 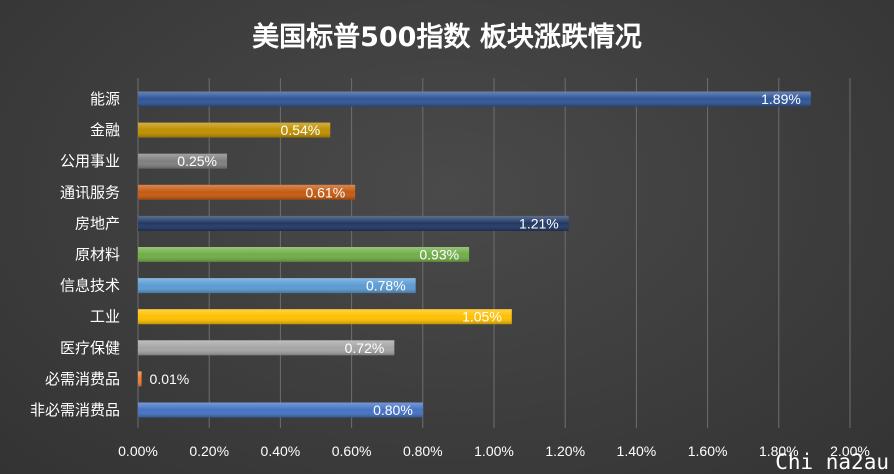 What do you see at coordinates (352, 451) in the screenshot?
I see `x-tick-label: 0.60%` at bounding box center [352, 451].